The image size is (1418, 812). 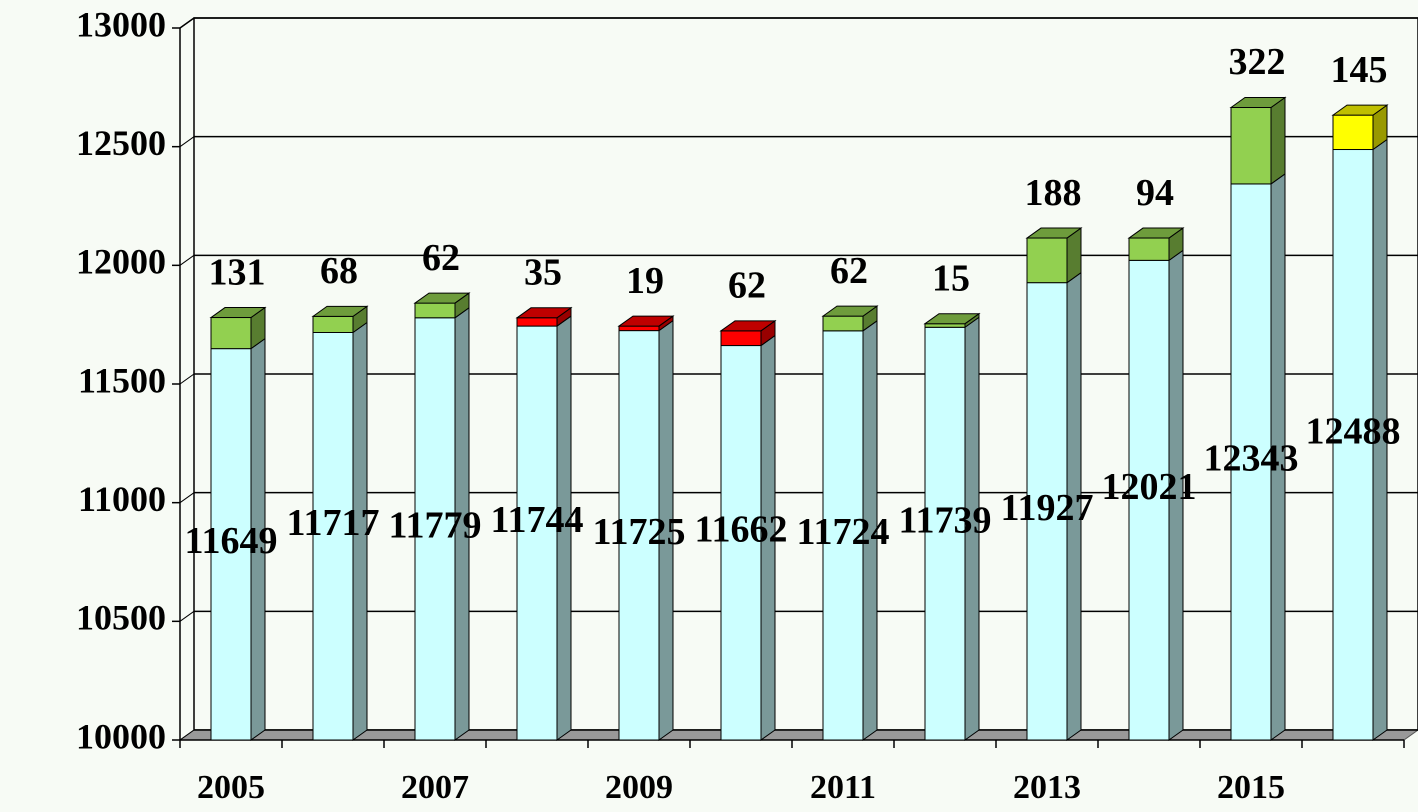 What do you see at coordinates (231, 787) in the screenshot?
I see `x-tick-label: 2005` at bounding box center [231, 787].